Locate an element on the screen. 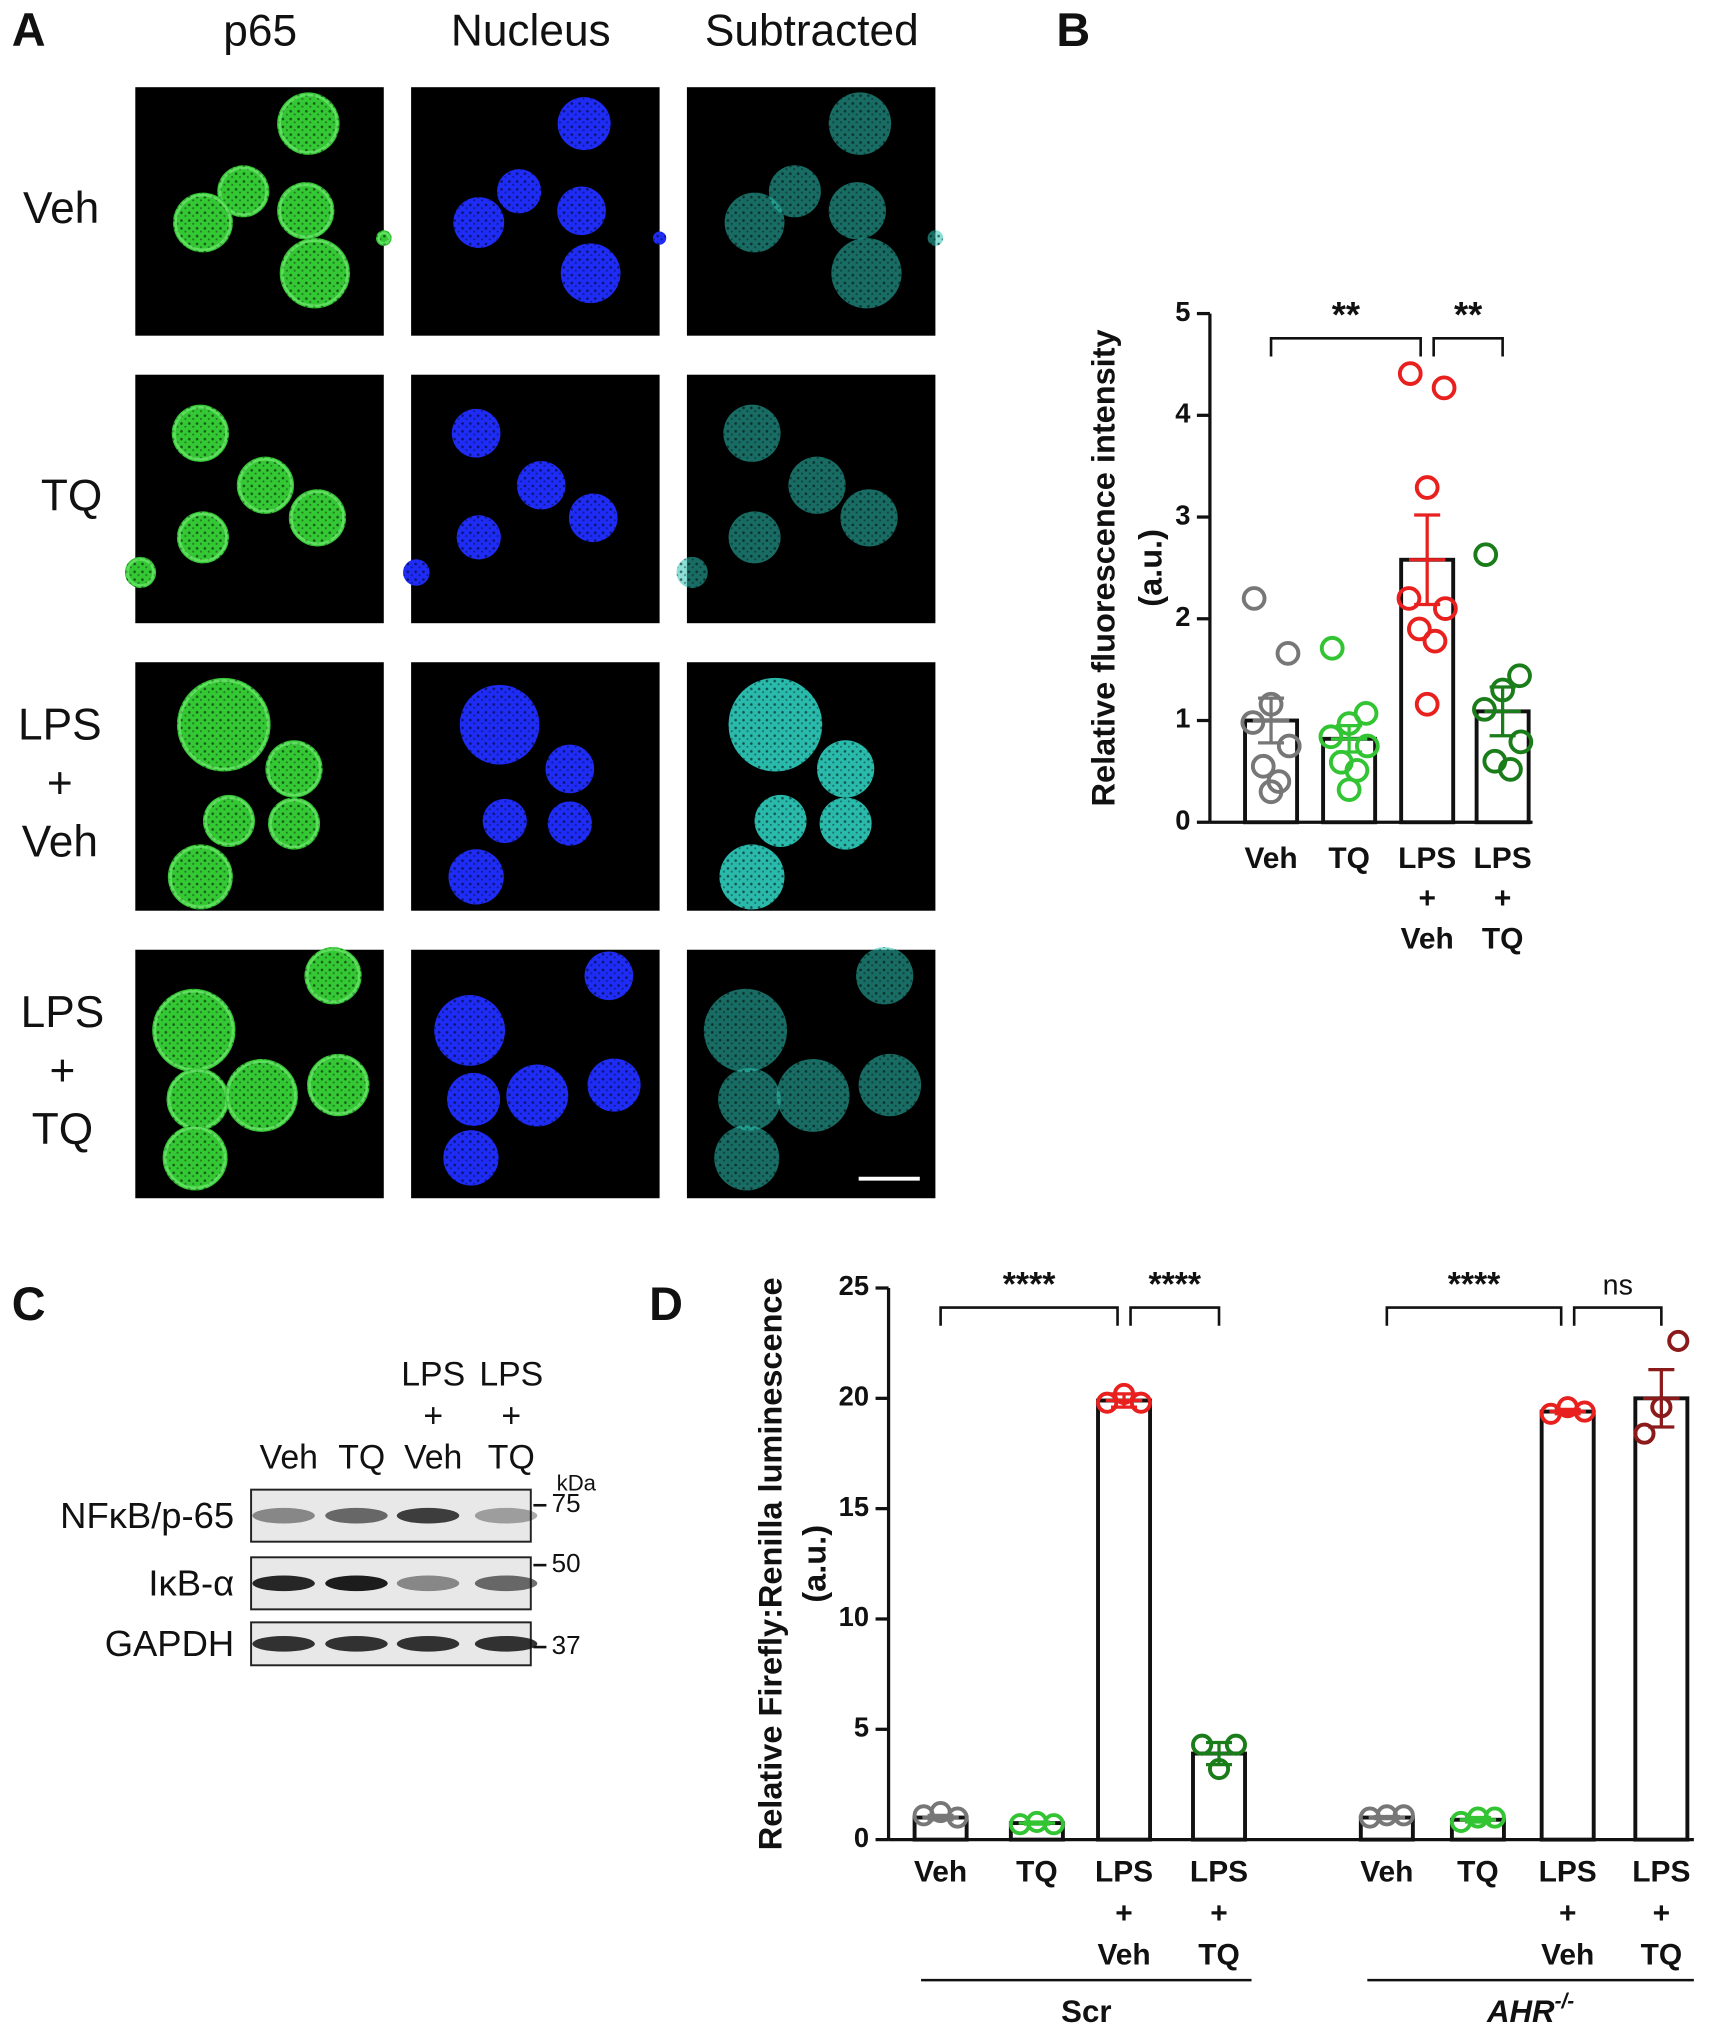  group-label: AHR-/- is located at coordinates (1530, 2009).